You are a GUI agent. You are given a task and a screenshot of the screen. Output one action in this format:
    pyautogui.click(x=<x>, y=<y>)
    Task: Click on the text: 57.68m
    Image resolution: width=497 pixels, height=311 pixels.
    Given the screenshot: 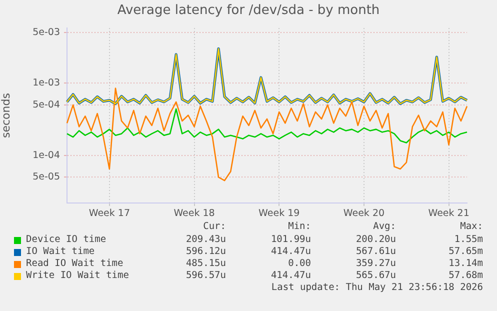 What is the action you would take?
    pyautogui.click(x=465, y=276)
    